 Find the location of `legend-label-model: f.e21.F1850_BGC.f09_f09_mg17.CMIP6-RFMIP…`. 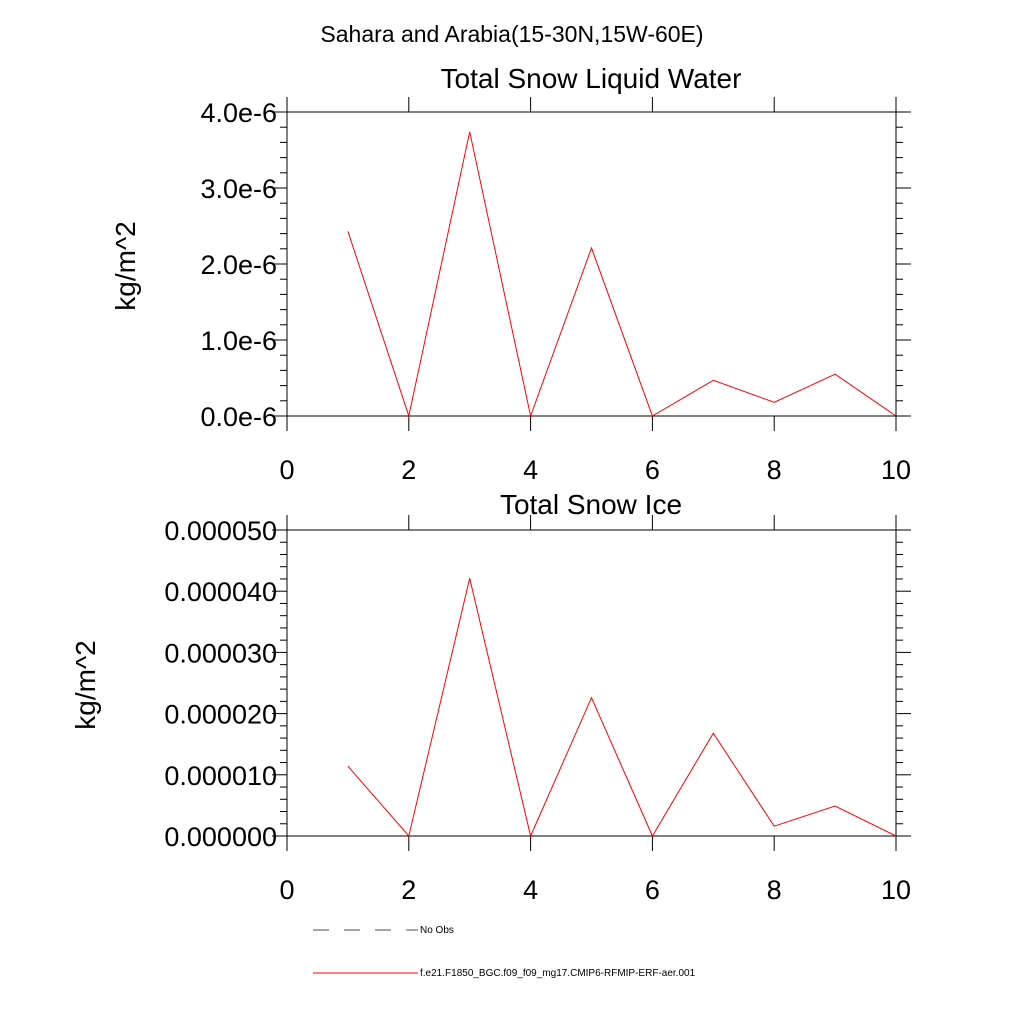

legend-label-model: f.e21.F1850_BGC.f09_f09_mg17.CMIP6-RFMIP… is located at coordinates (558, 973).